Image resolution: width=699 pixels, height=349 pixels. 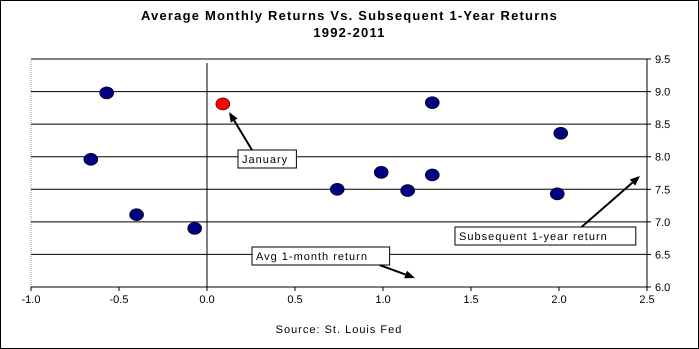 I want to click on x-tick-label: 1.5, so click(x=471, y=300).